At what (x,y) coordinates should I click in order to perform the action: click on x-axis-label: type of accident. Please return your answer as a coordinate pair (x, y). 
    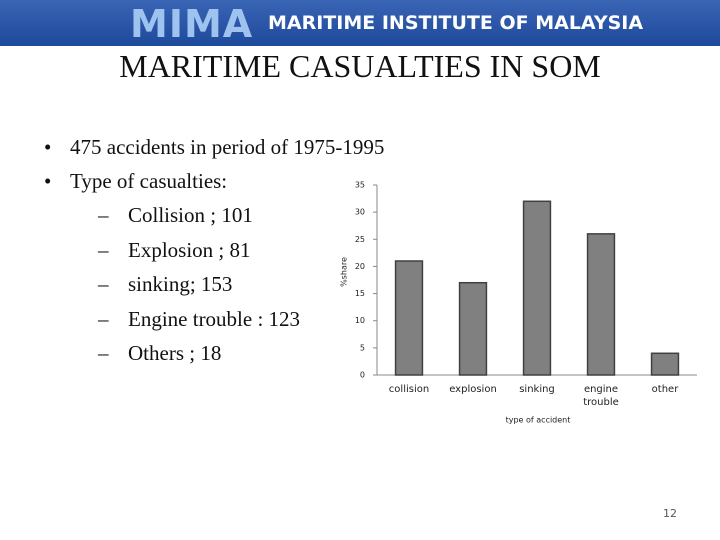
    Looking at the image, I should click on (538, 420).